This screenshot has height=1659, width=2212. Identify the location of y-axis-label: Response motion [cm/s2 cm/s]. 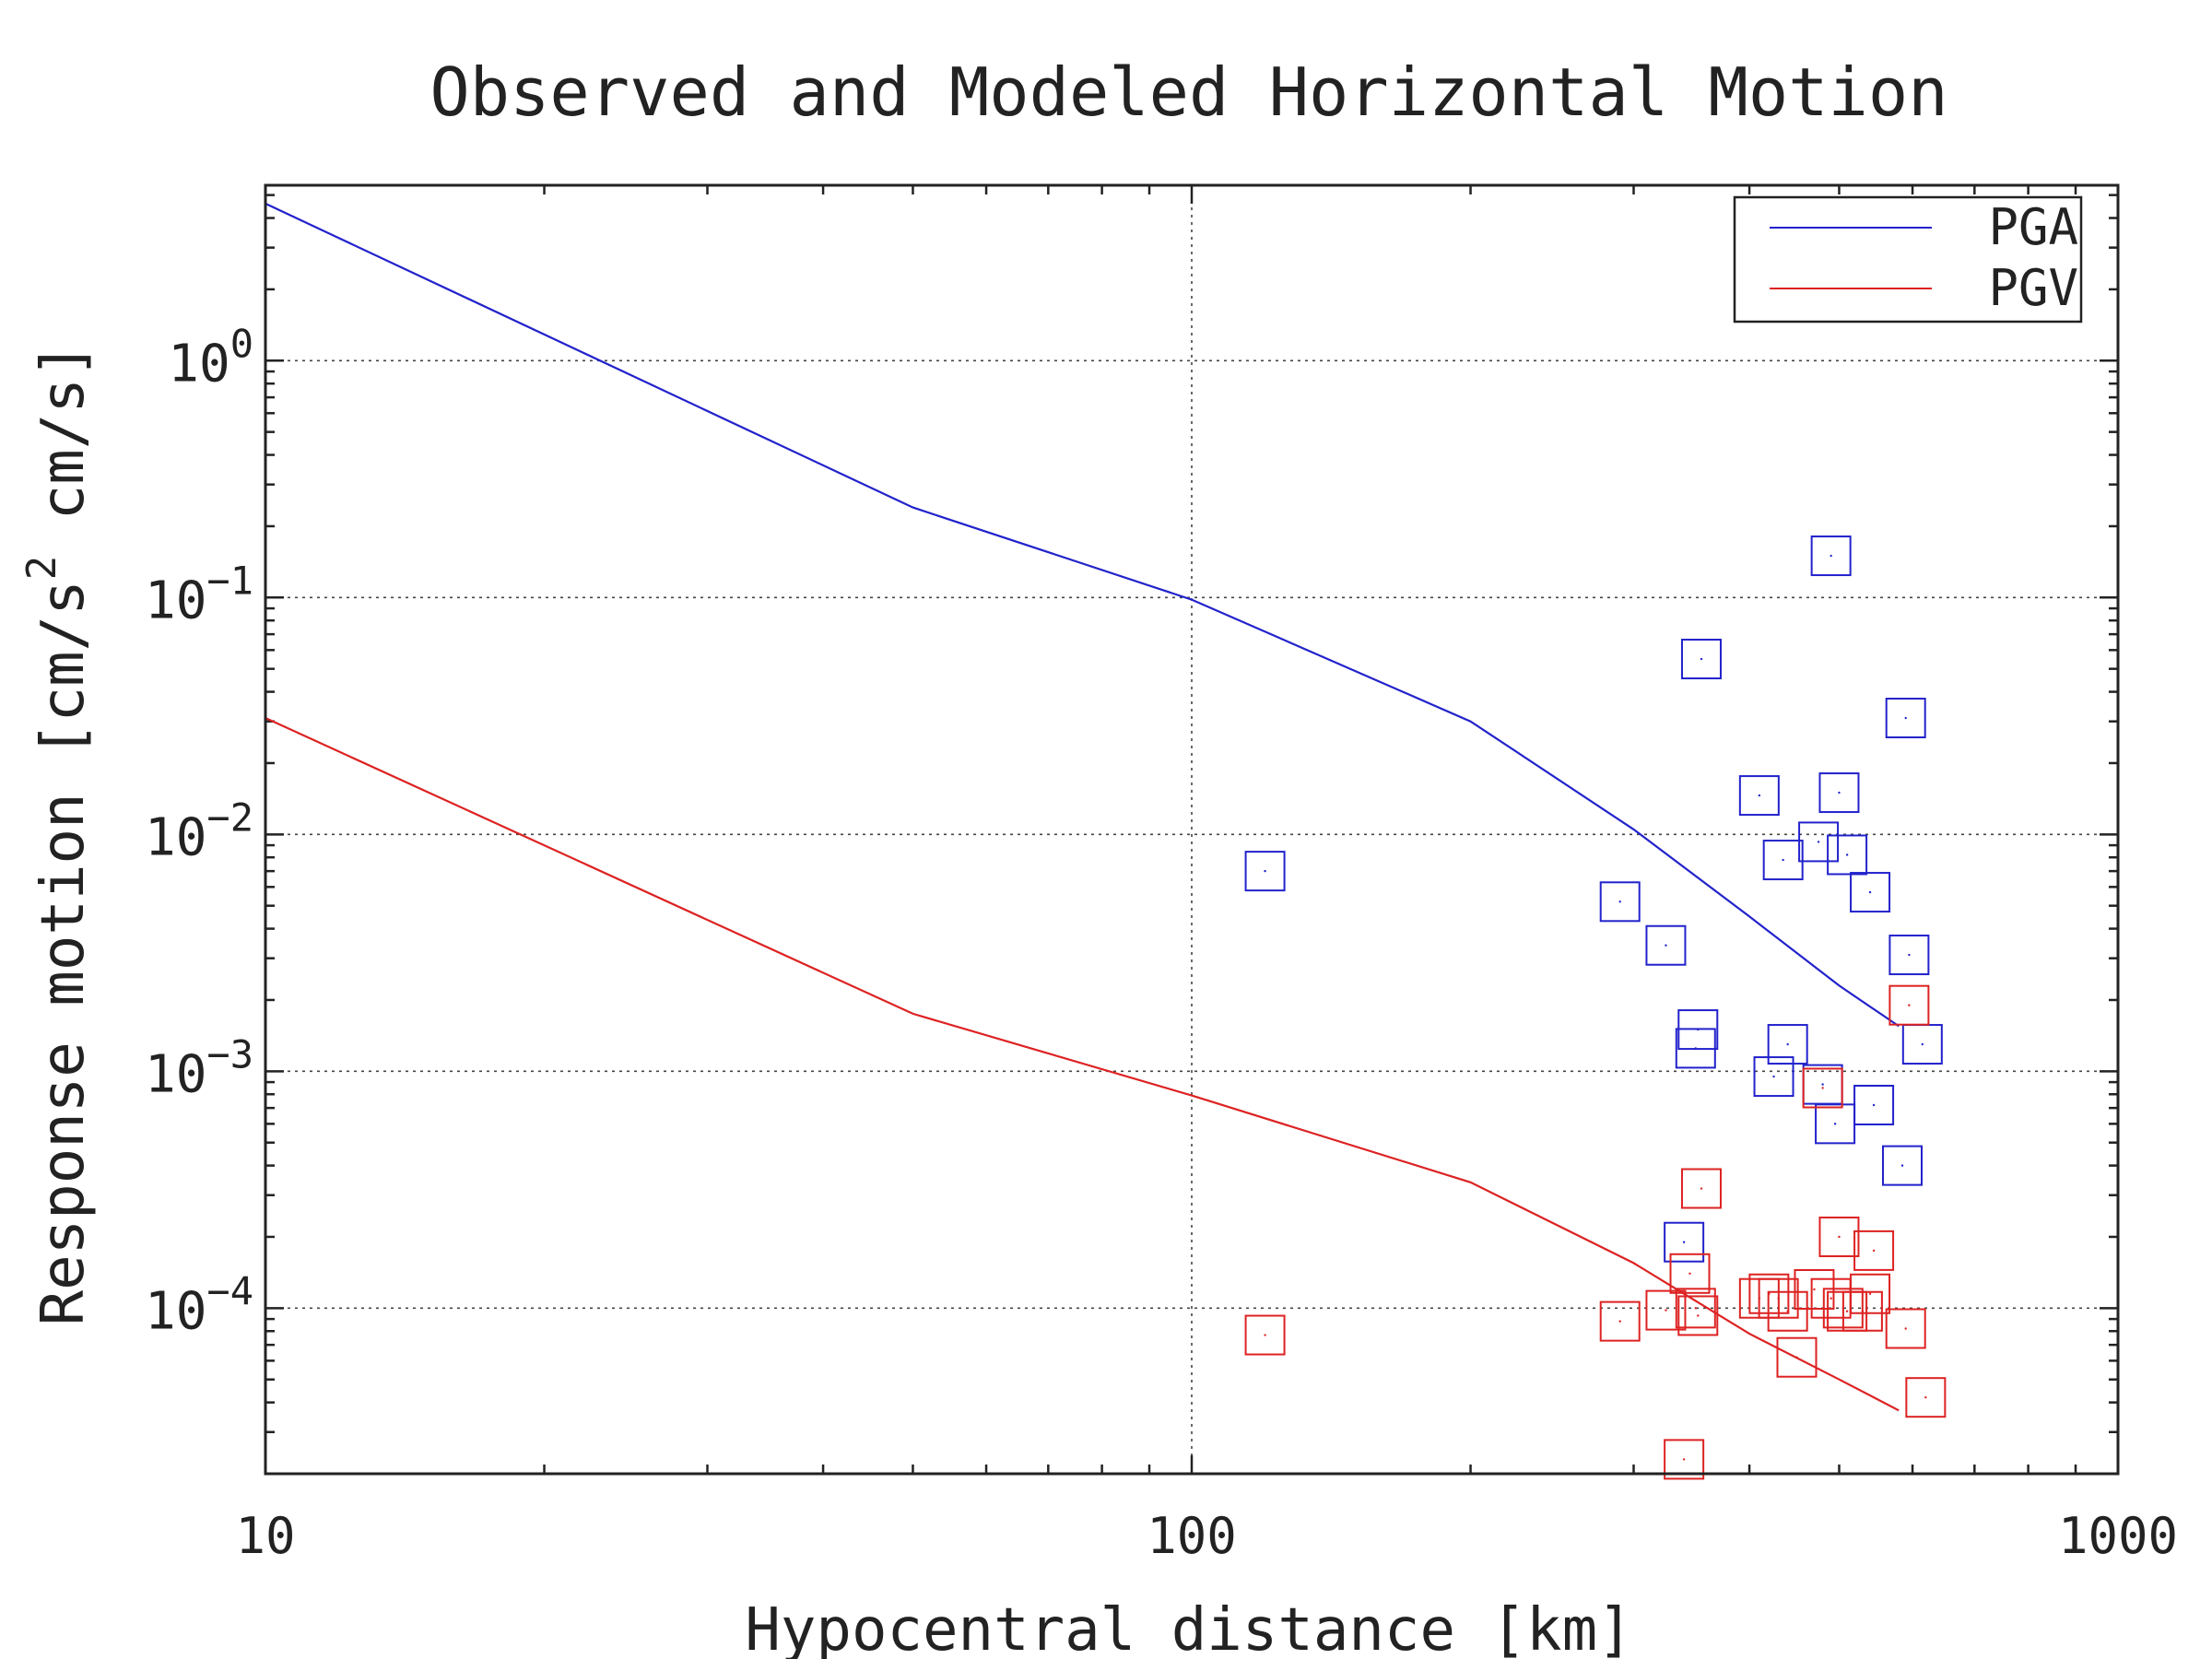
(58, 834).